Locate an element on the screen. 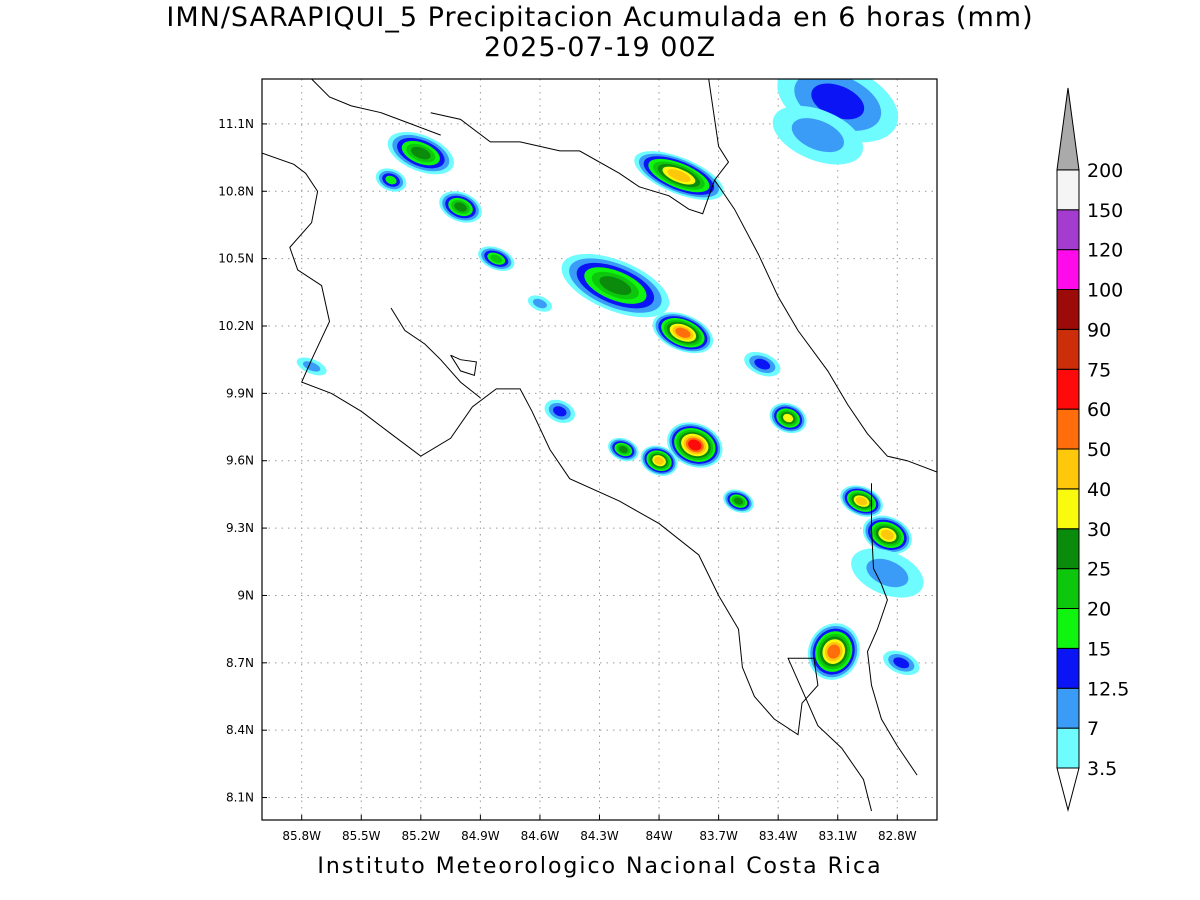 The height and width of the screenshot is (900, 1200). colorbar-label: 200 is located at coordinates (1105, 171).